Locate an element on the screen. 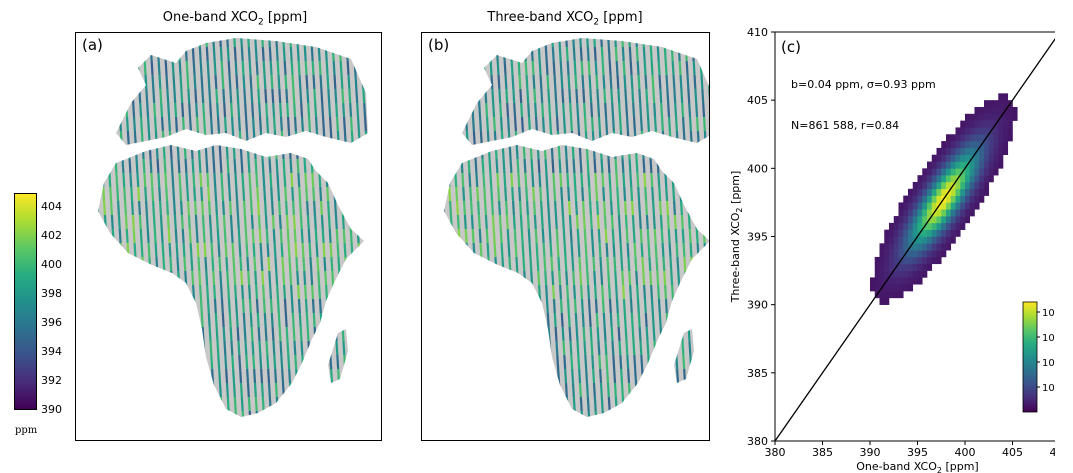  map-colorbar-unit: ppm is located at coordinates (26, 430).